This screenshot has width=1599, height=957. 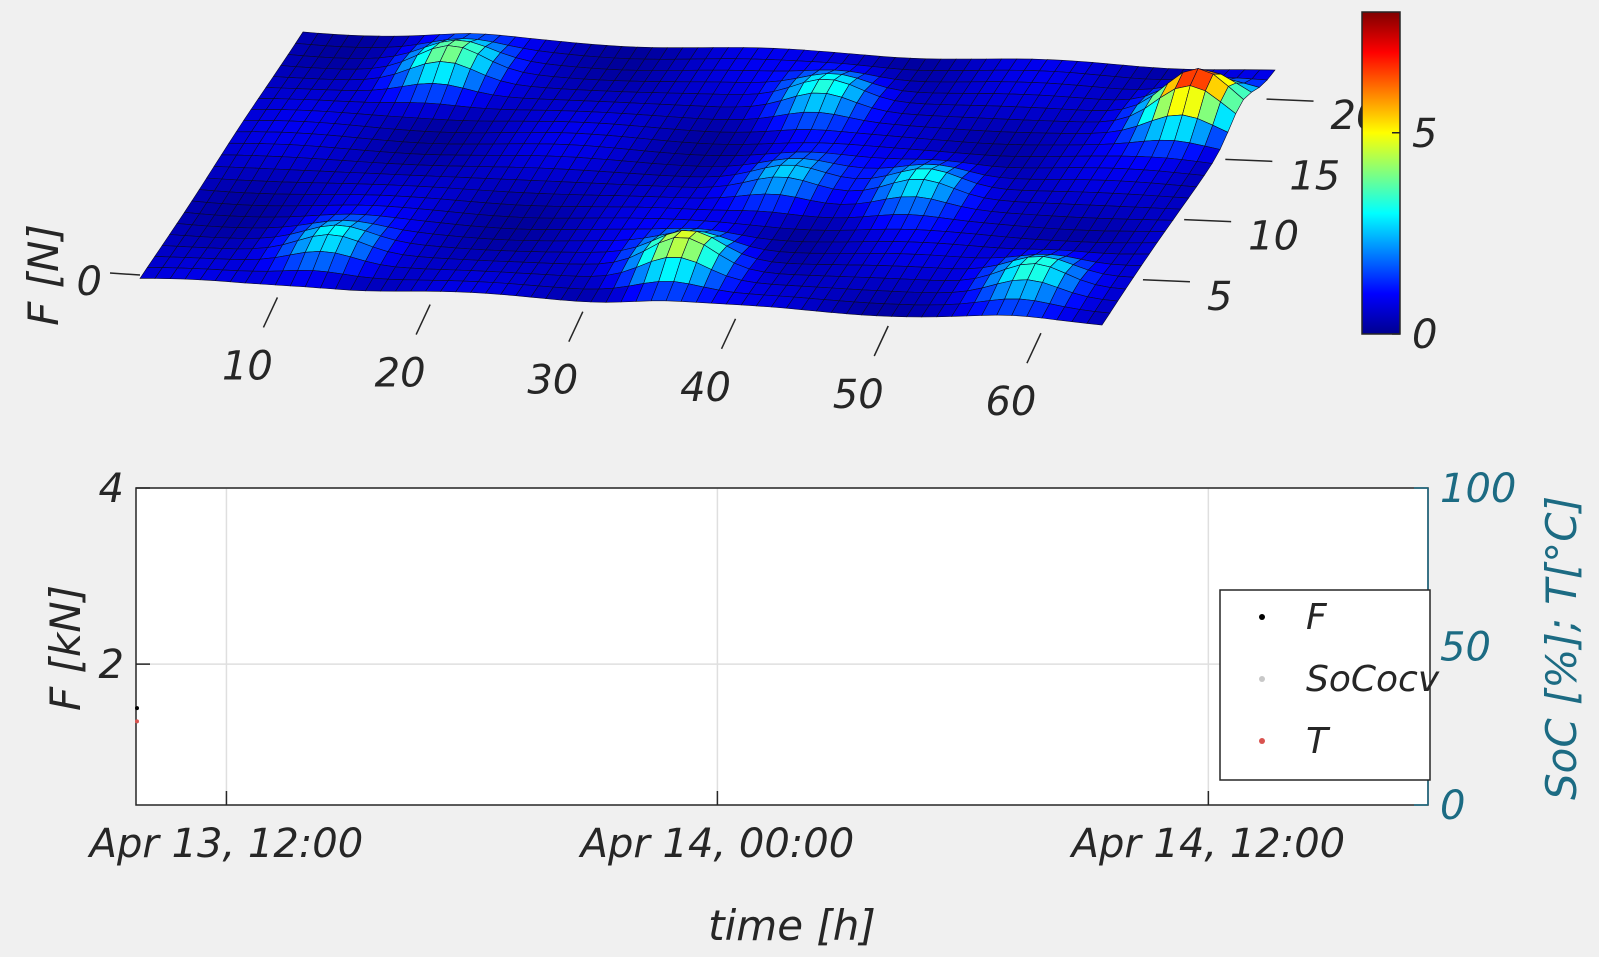 What do you see at coordinates (137, 721) in the screenshot?
I see `series-point-T` at bounding box center [137, 721].